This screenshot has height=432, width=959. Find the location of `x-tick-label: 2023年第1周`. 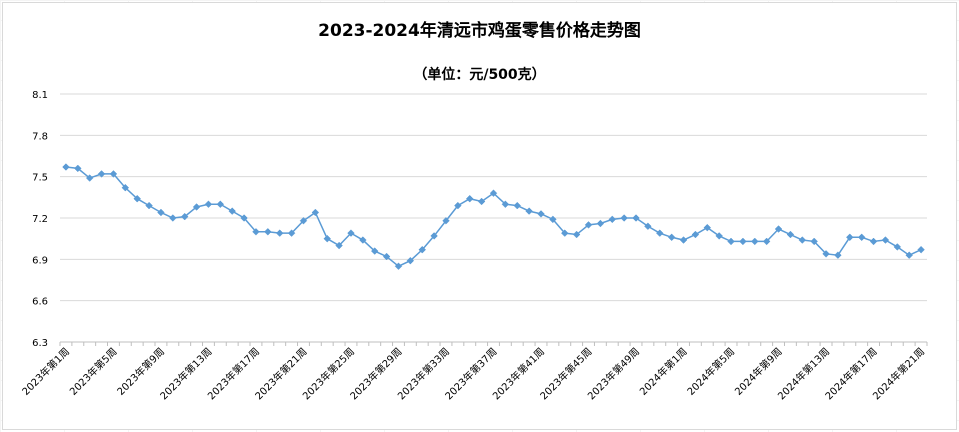

x-tick-label: 2023年第1周 is located at coordinates (45, 371).